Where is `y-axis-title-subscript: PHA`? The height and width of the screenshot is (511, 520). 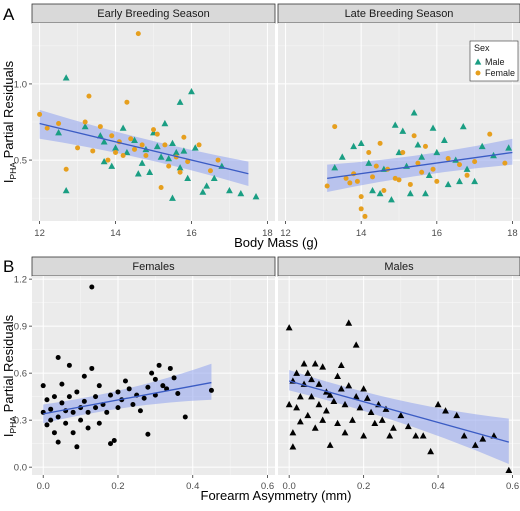
y-axis-title-subscript: PHA is located at coordinates (13, 425).